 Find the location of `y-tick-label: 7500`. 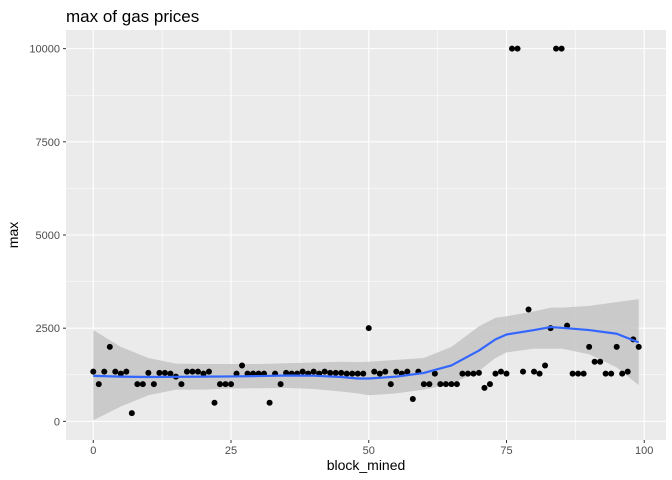

y-tick-label: 7500 is located at coordinates (48, 143).